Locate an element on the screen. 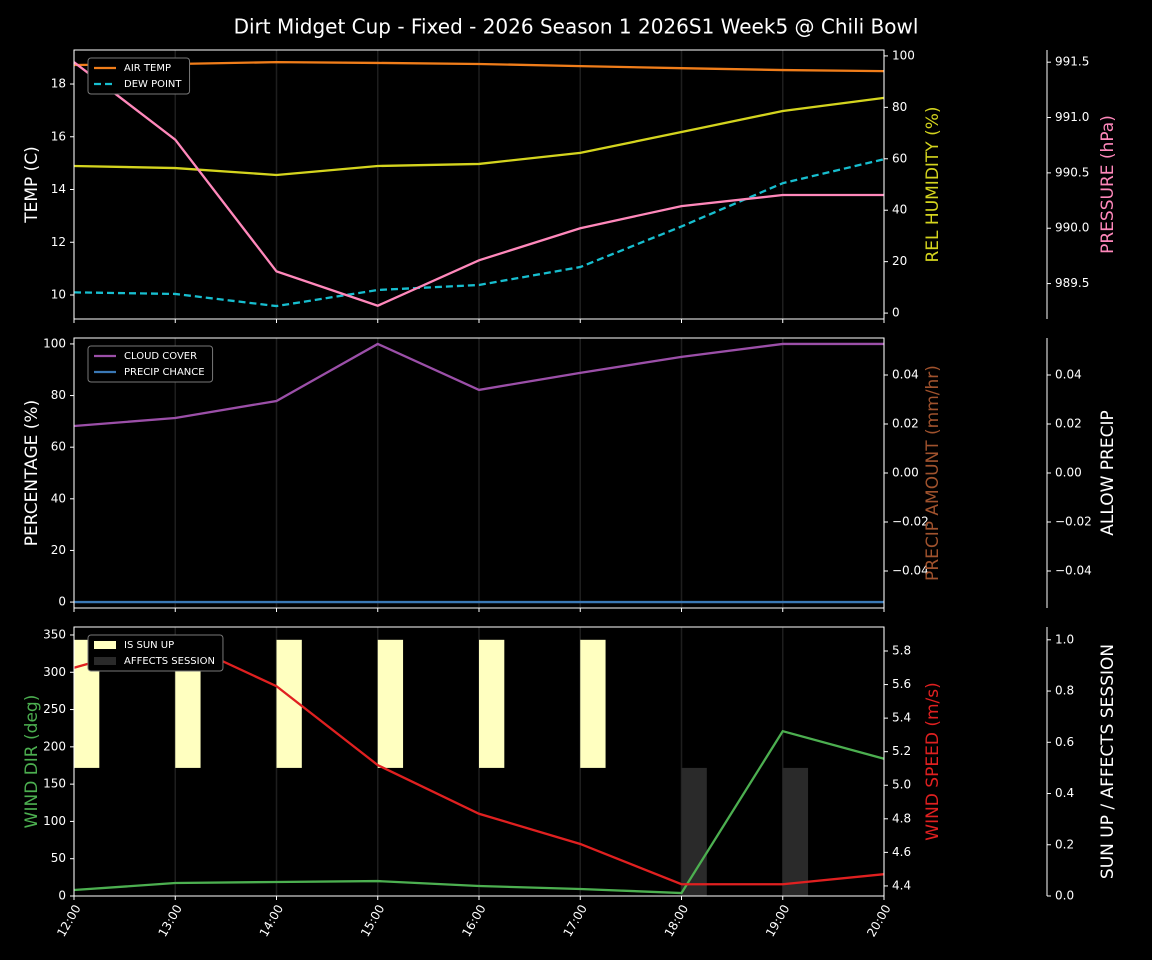  x-tick-label: 16:00 is located at coordinates (473, 920).